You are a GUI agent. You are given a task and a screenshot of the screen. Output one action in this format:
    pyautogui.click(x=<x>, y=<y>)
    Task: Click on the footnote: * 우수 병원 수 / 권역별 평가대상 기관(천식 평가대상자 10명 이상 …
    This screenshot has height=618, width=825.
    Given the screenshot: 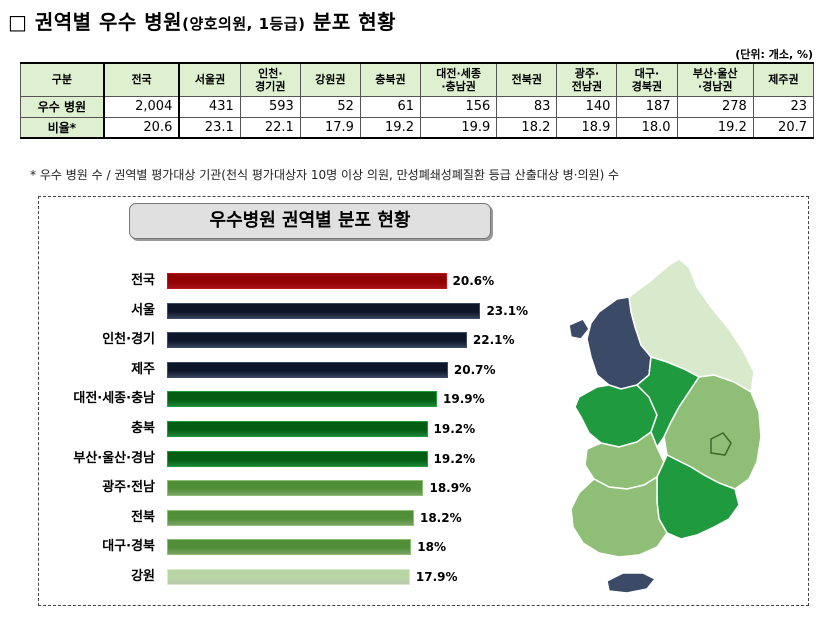 What is the action you would take?
    pyautogui.click(x=325, y=175)
    